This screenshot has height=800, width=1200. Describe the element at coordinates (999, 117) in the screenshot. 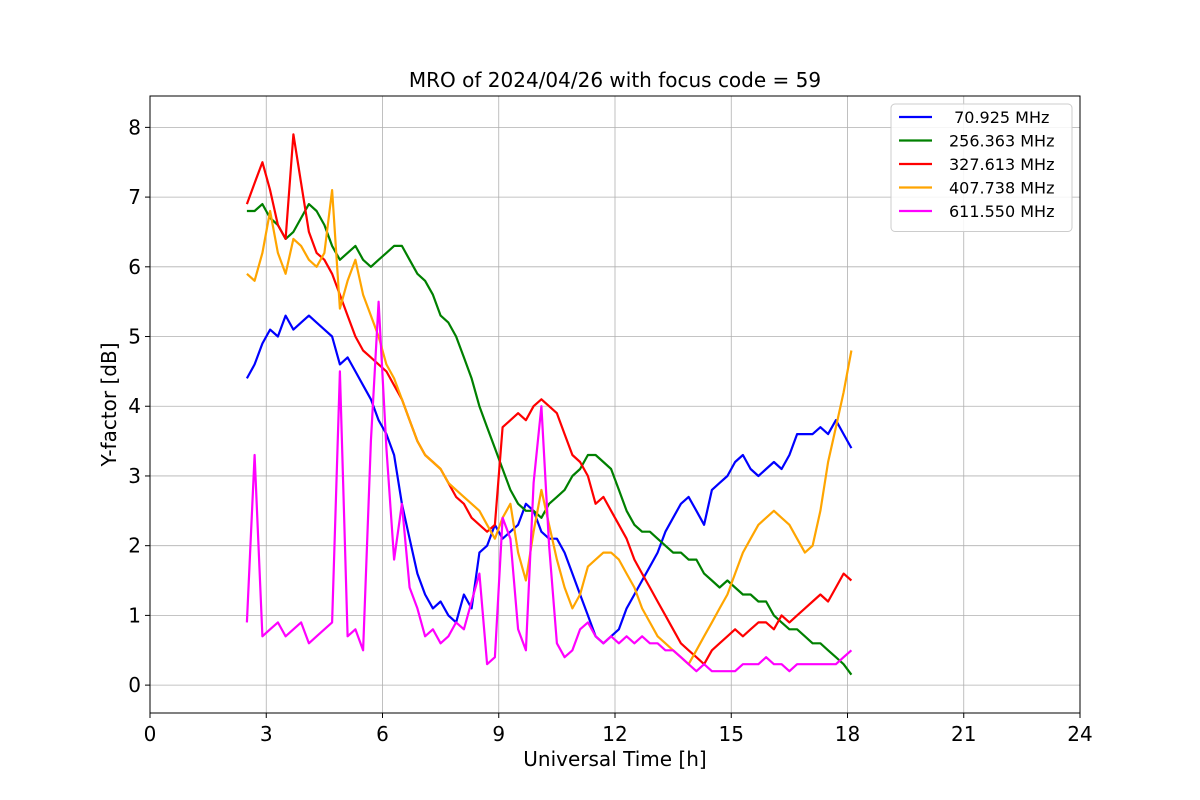

I see `legend-label: 70.925 MHz` at that location.